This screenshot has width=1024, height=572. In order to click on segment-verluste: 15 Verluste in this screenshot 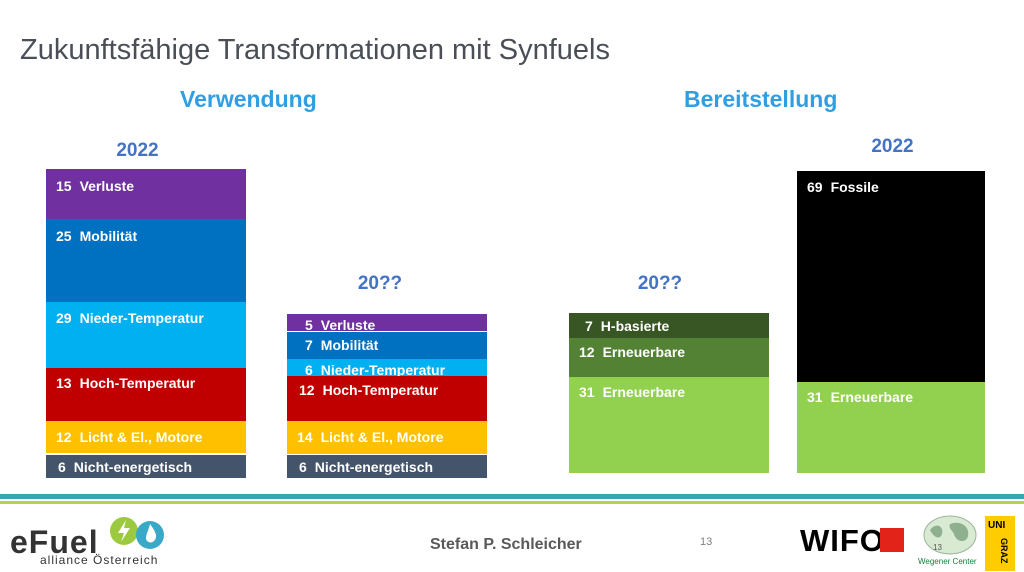, I will do `click(146, 194)`.